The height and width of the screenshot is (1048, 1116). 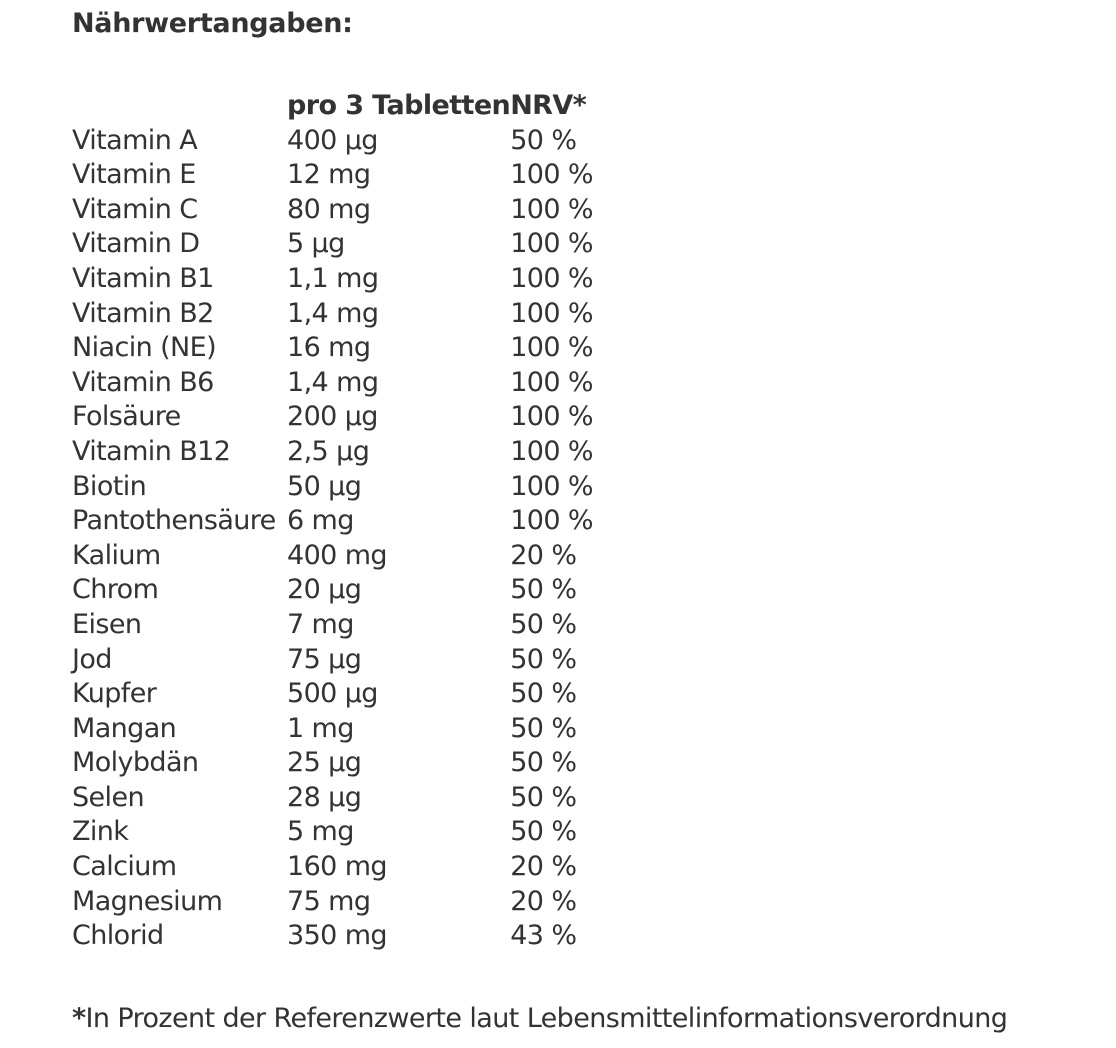 I want to click on nutrient-name: Eisen, so click(x=107, y=624).